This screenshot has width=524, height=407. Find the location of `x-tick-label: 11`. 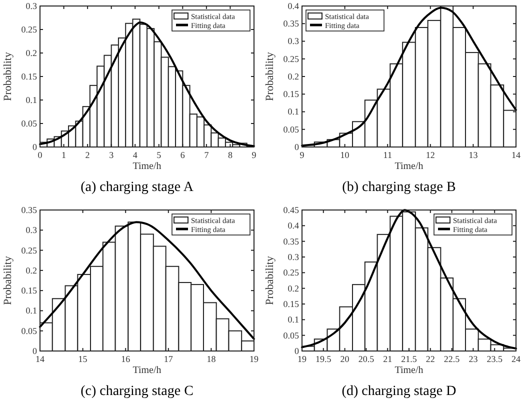

x-tick-label: 11 is located at coordinates (387, 155).